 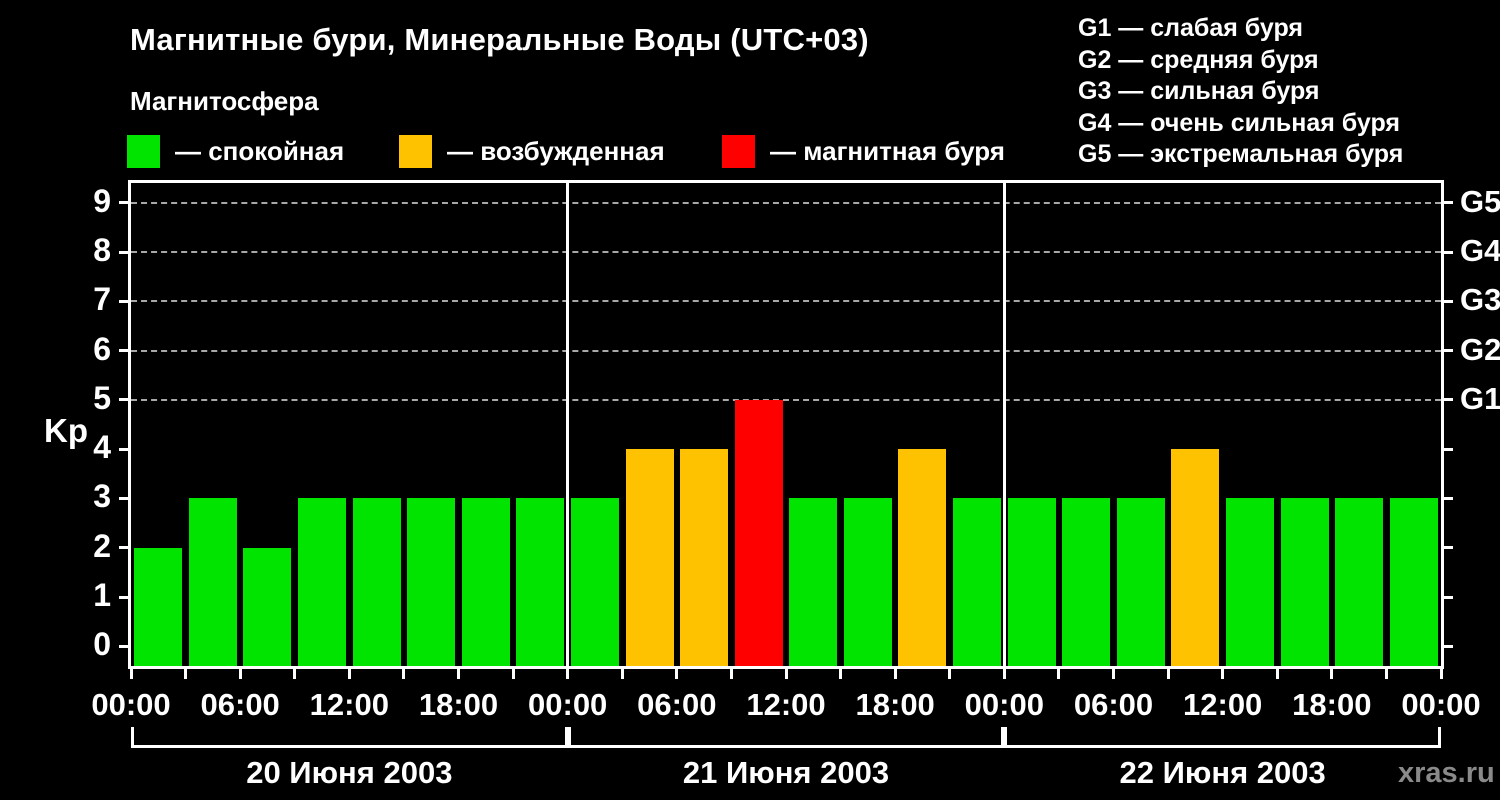 I want to click on g-legend-line: G5 — экстремальная буря, so click(x=1241, y=154).